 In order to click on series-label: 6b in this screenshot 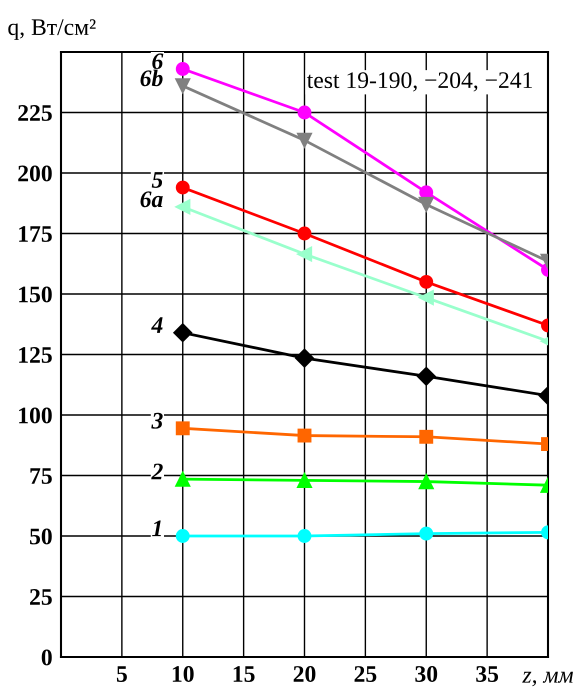, I will do `click(151, 78)`.